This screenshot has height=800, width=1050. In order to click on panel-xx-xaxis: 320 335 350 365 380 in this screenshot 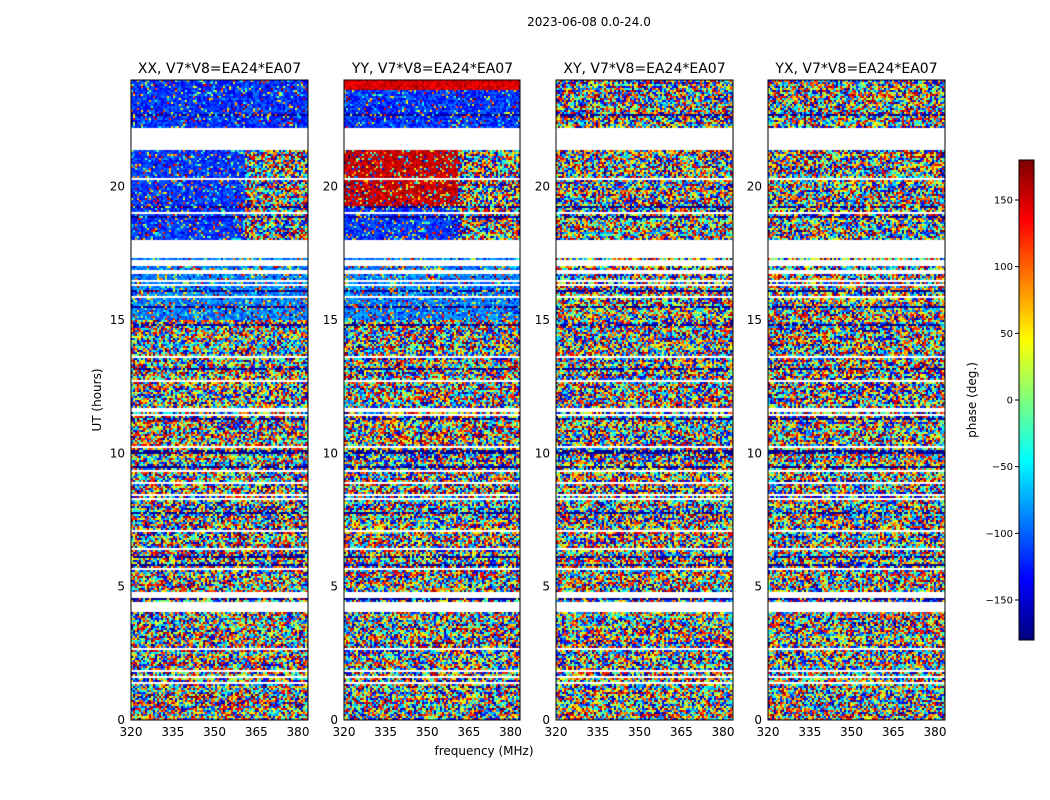, I will do `click(215, 732)`.